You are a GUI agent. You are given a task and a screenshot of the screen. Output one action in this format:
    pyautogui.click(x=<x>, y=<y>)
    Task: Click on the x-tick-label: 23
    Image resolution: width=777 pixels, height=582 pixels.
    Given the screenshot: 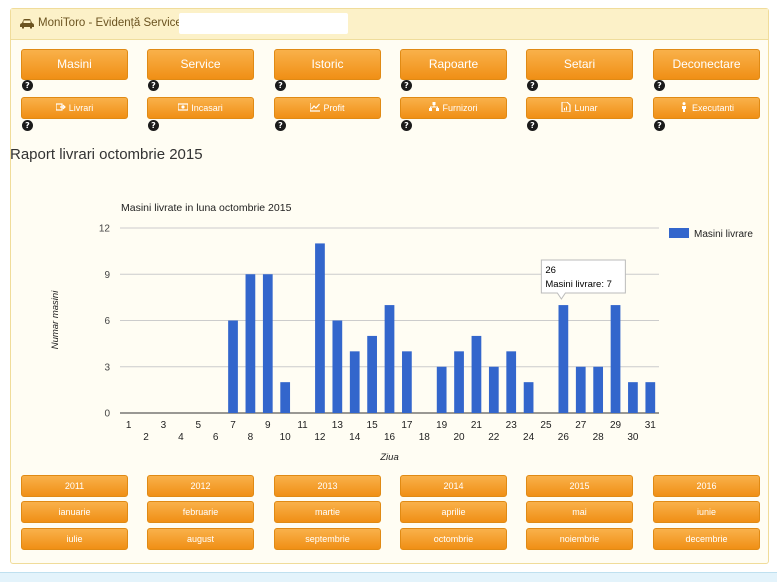 What is the action you would take?
    pyautogui.click(x=512, y=425)
    